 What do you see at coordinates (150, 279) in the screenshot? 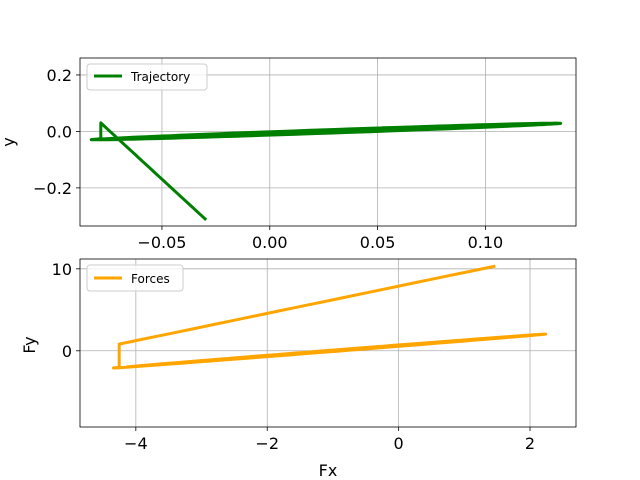
I see `forces-legend-label: Forces` at bounding box center [150, 279].